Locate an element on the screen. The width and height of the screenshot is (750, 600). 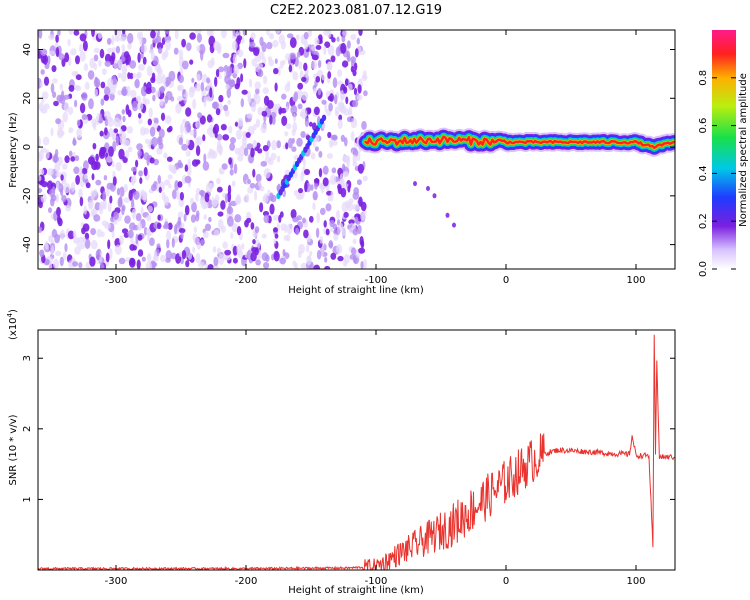
snr-x-tick-label: 100 is located at coordinates (635, 581).